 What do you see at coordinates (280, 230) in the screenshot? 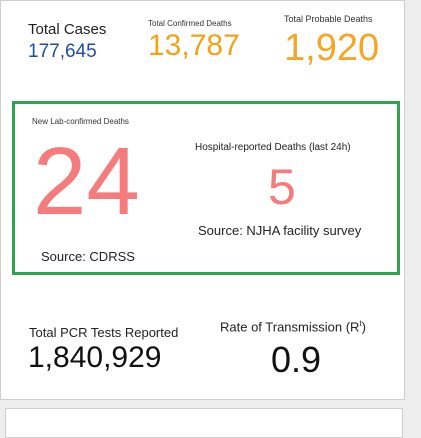
I see `hospital-deaths-source: Source: NJHA facility survey` at bounding box center [280, 230].